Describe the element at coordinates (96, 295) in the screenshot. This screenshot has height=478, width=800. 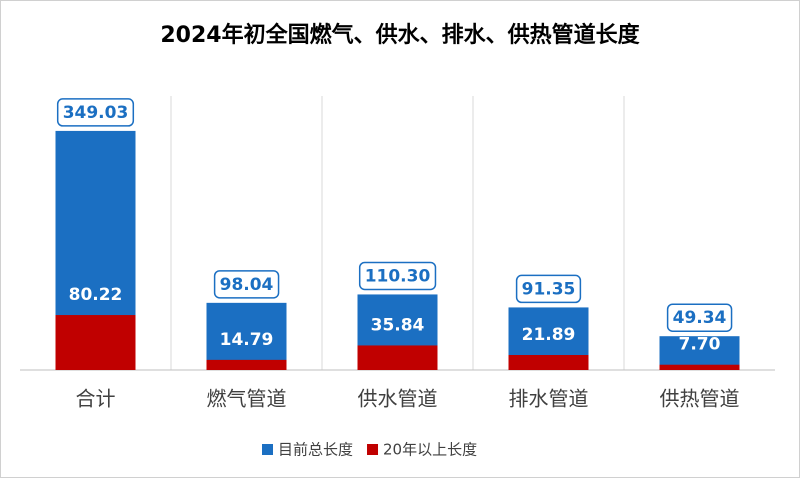
I see `value-label: 80.22` at that location.